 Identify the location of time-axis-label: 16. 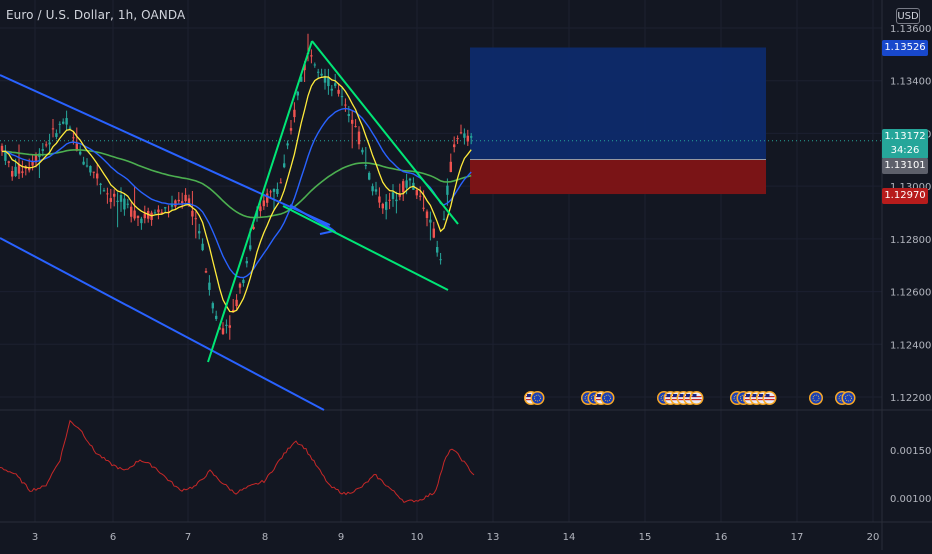
(721, 537).